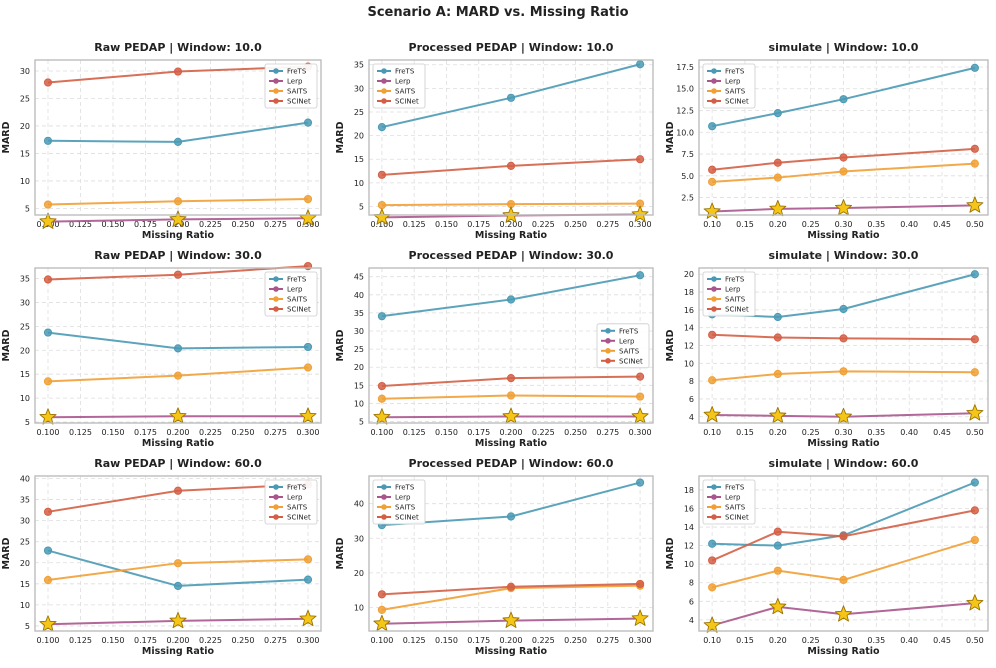 The width and height of the screenshot is (996, 668). What do you see at coordinates (843, 97) in the screenshot?
I see `series-line-frets` at bounding box center [843, 97].